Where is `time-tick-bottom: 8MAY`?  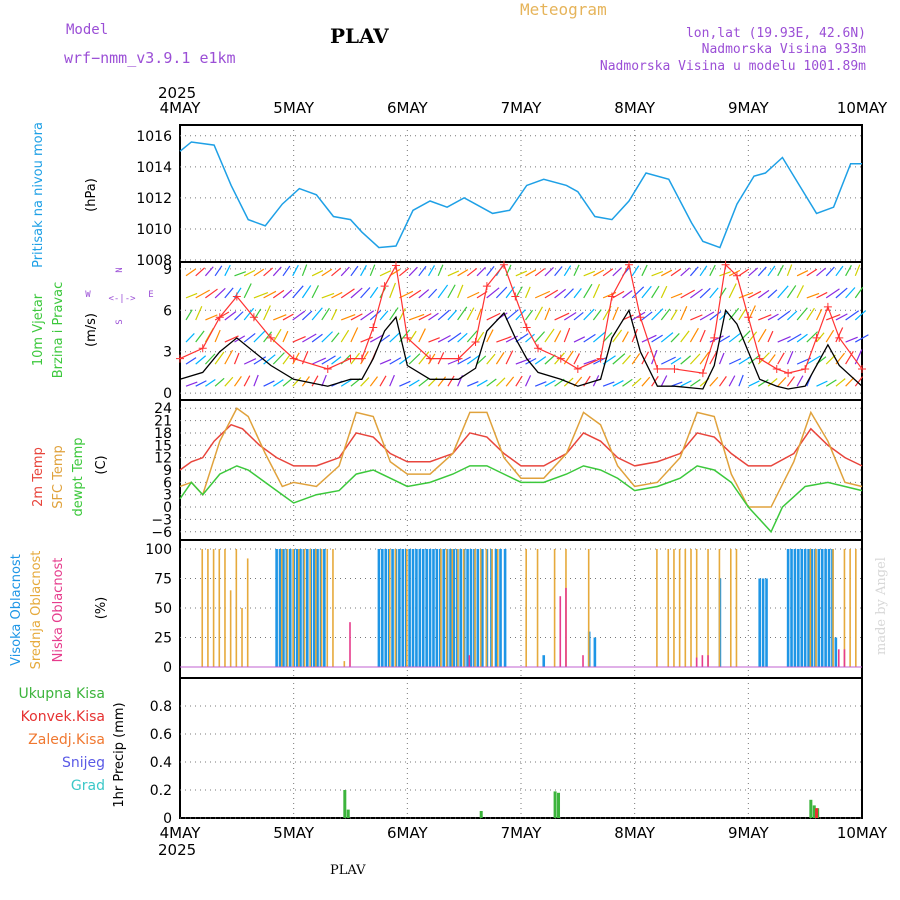
time-tick-bottom: 8MAY is located at coordinates (635, 833).